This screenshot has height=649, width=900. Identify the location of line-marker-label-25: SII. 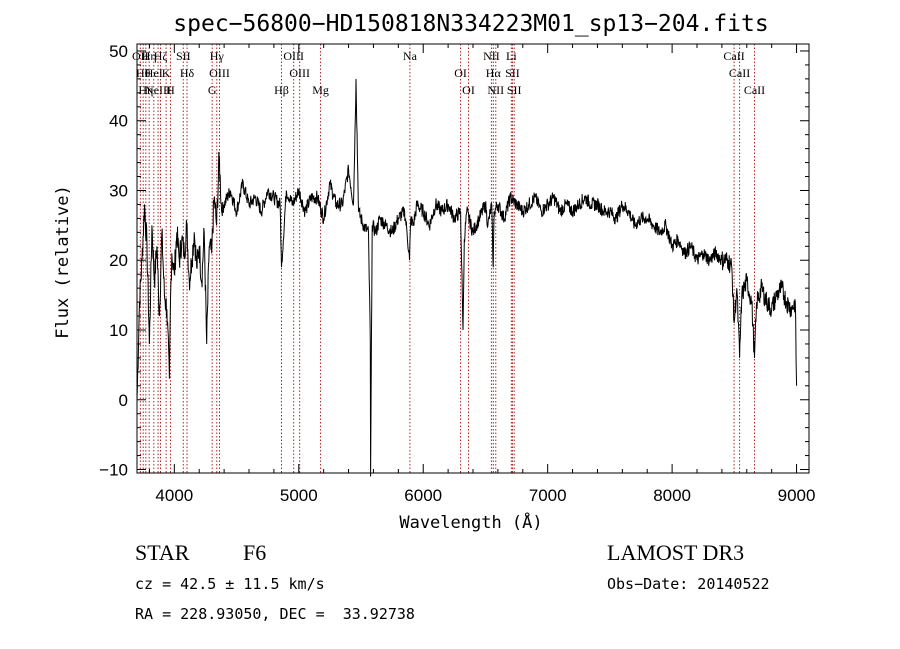
(512, 73).